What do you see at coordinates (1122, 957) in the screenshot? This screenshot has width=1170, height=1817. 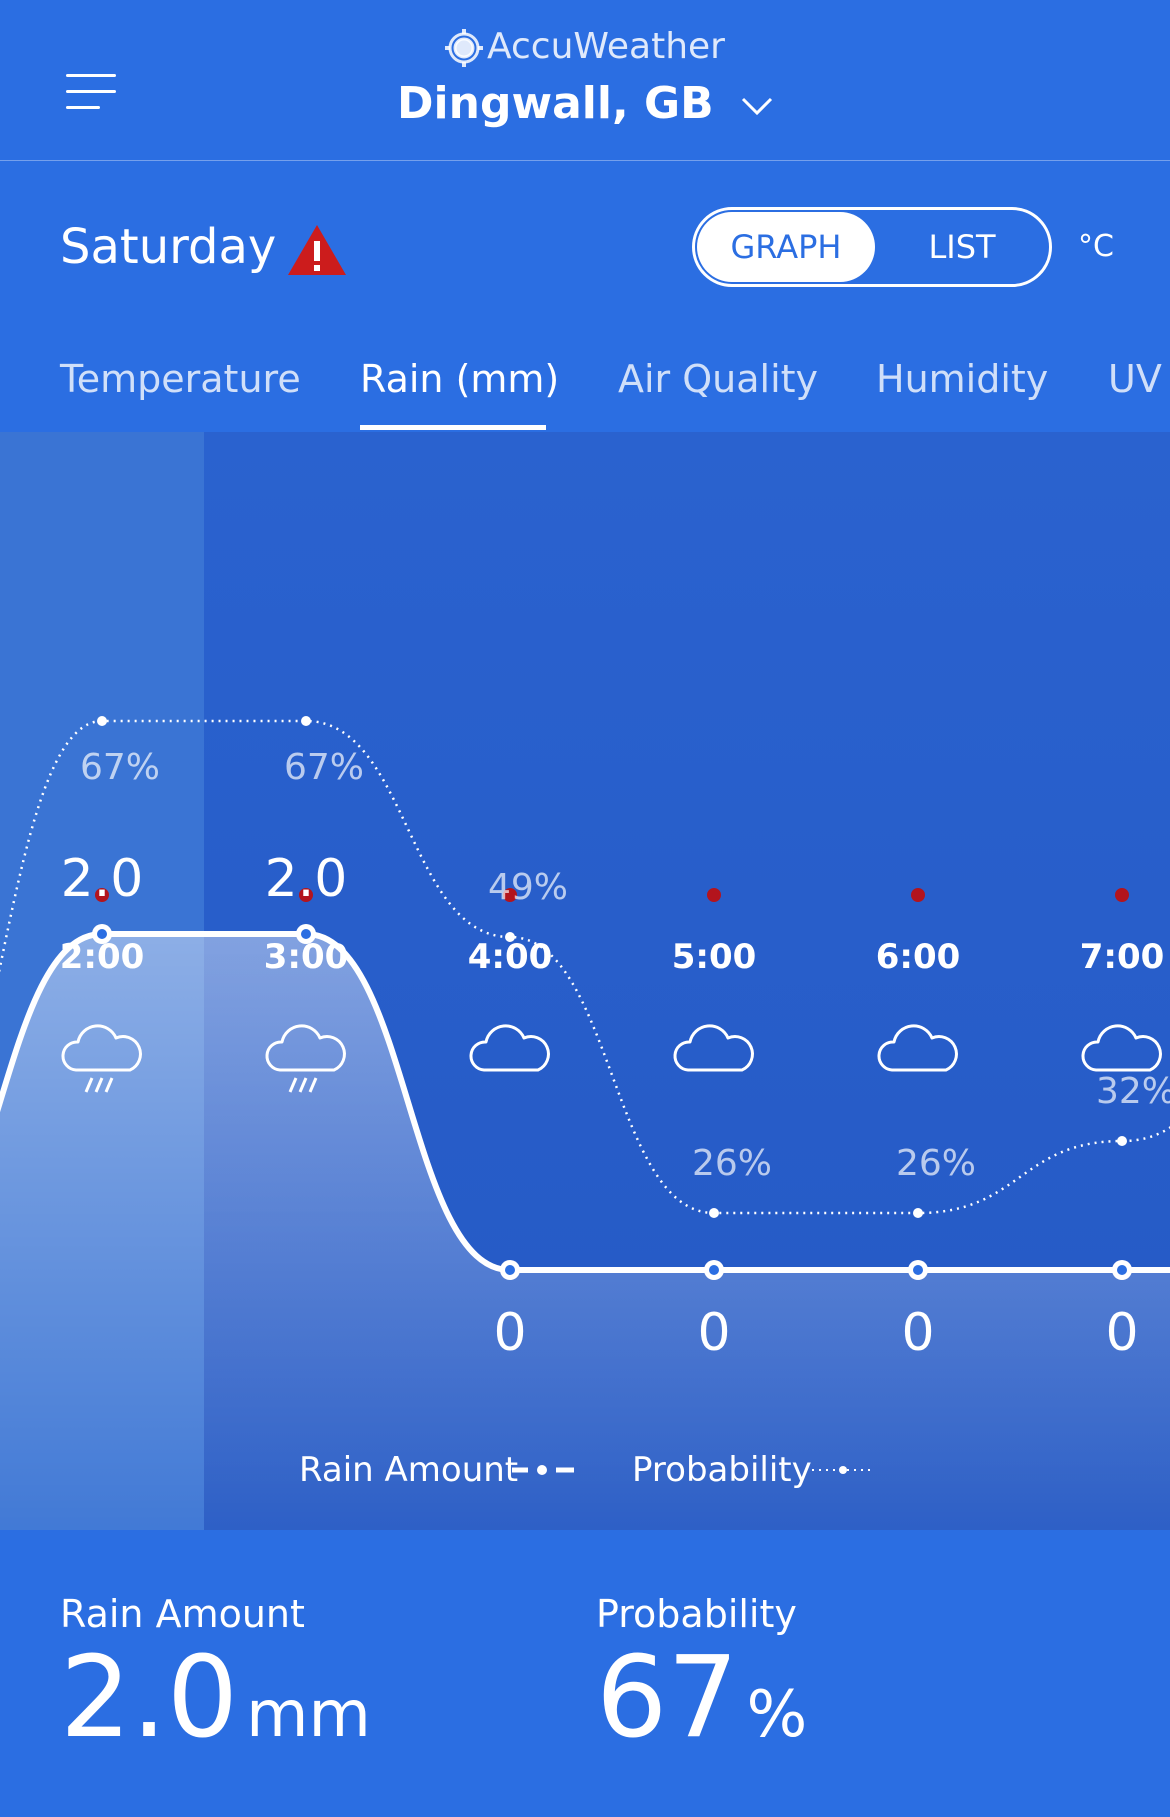 I see `hour-label: 7:00` at bounding box center [1122, 957].